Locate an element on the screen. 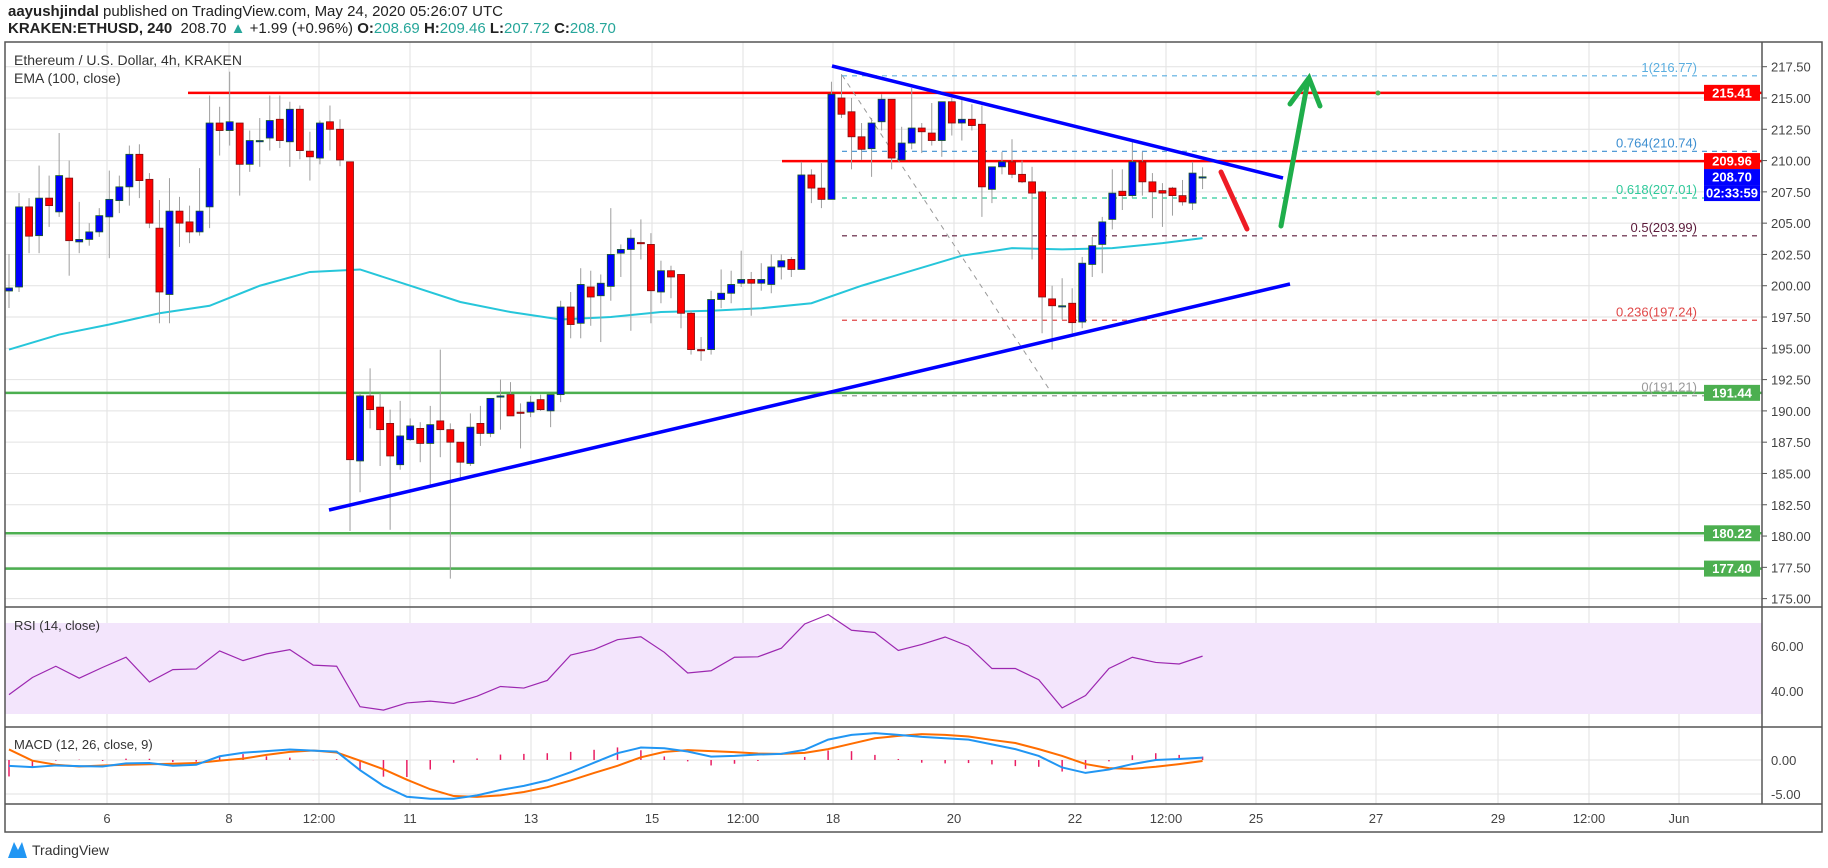 This screenshot has width=1828, height=868. low-value: 207.72 is located at coordinates (527, 28).